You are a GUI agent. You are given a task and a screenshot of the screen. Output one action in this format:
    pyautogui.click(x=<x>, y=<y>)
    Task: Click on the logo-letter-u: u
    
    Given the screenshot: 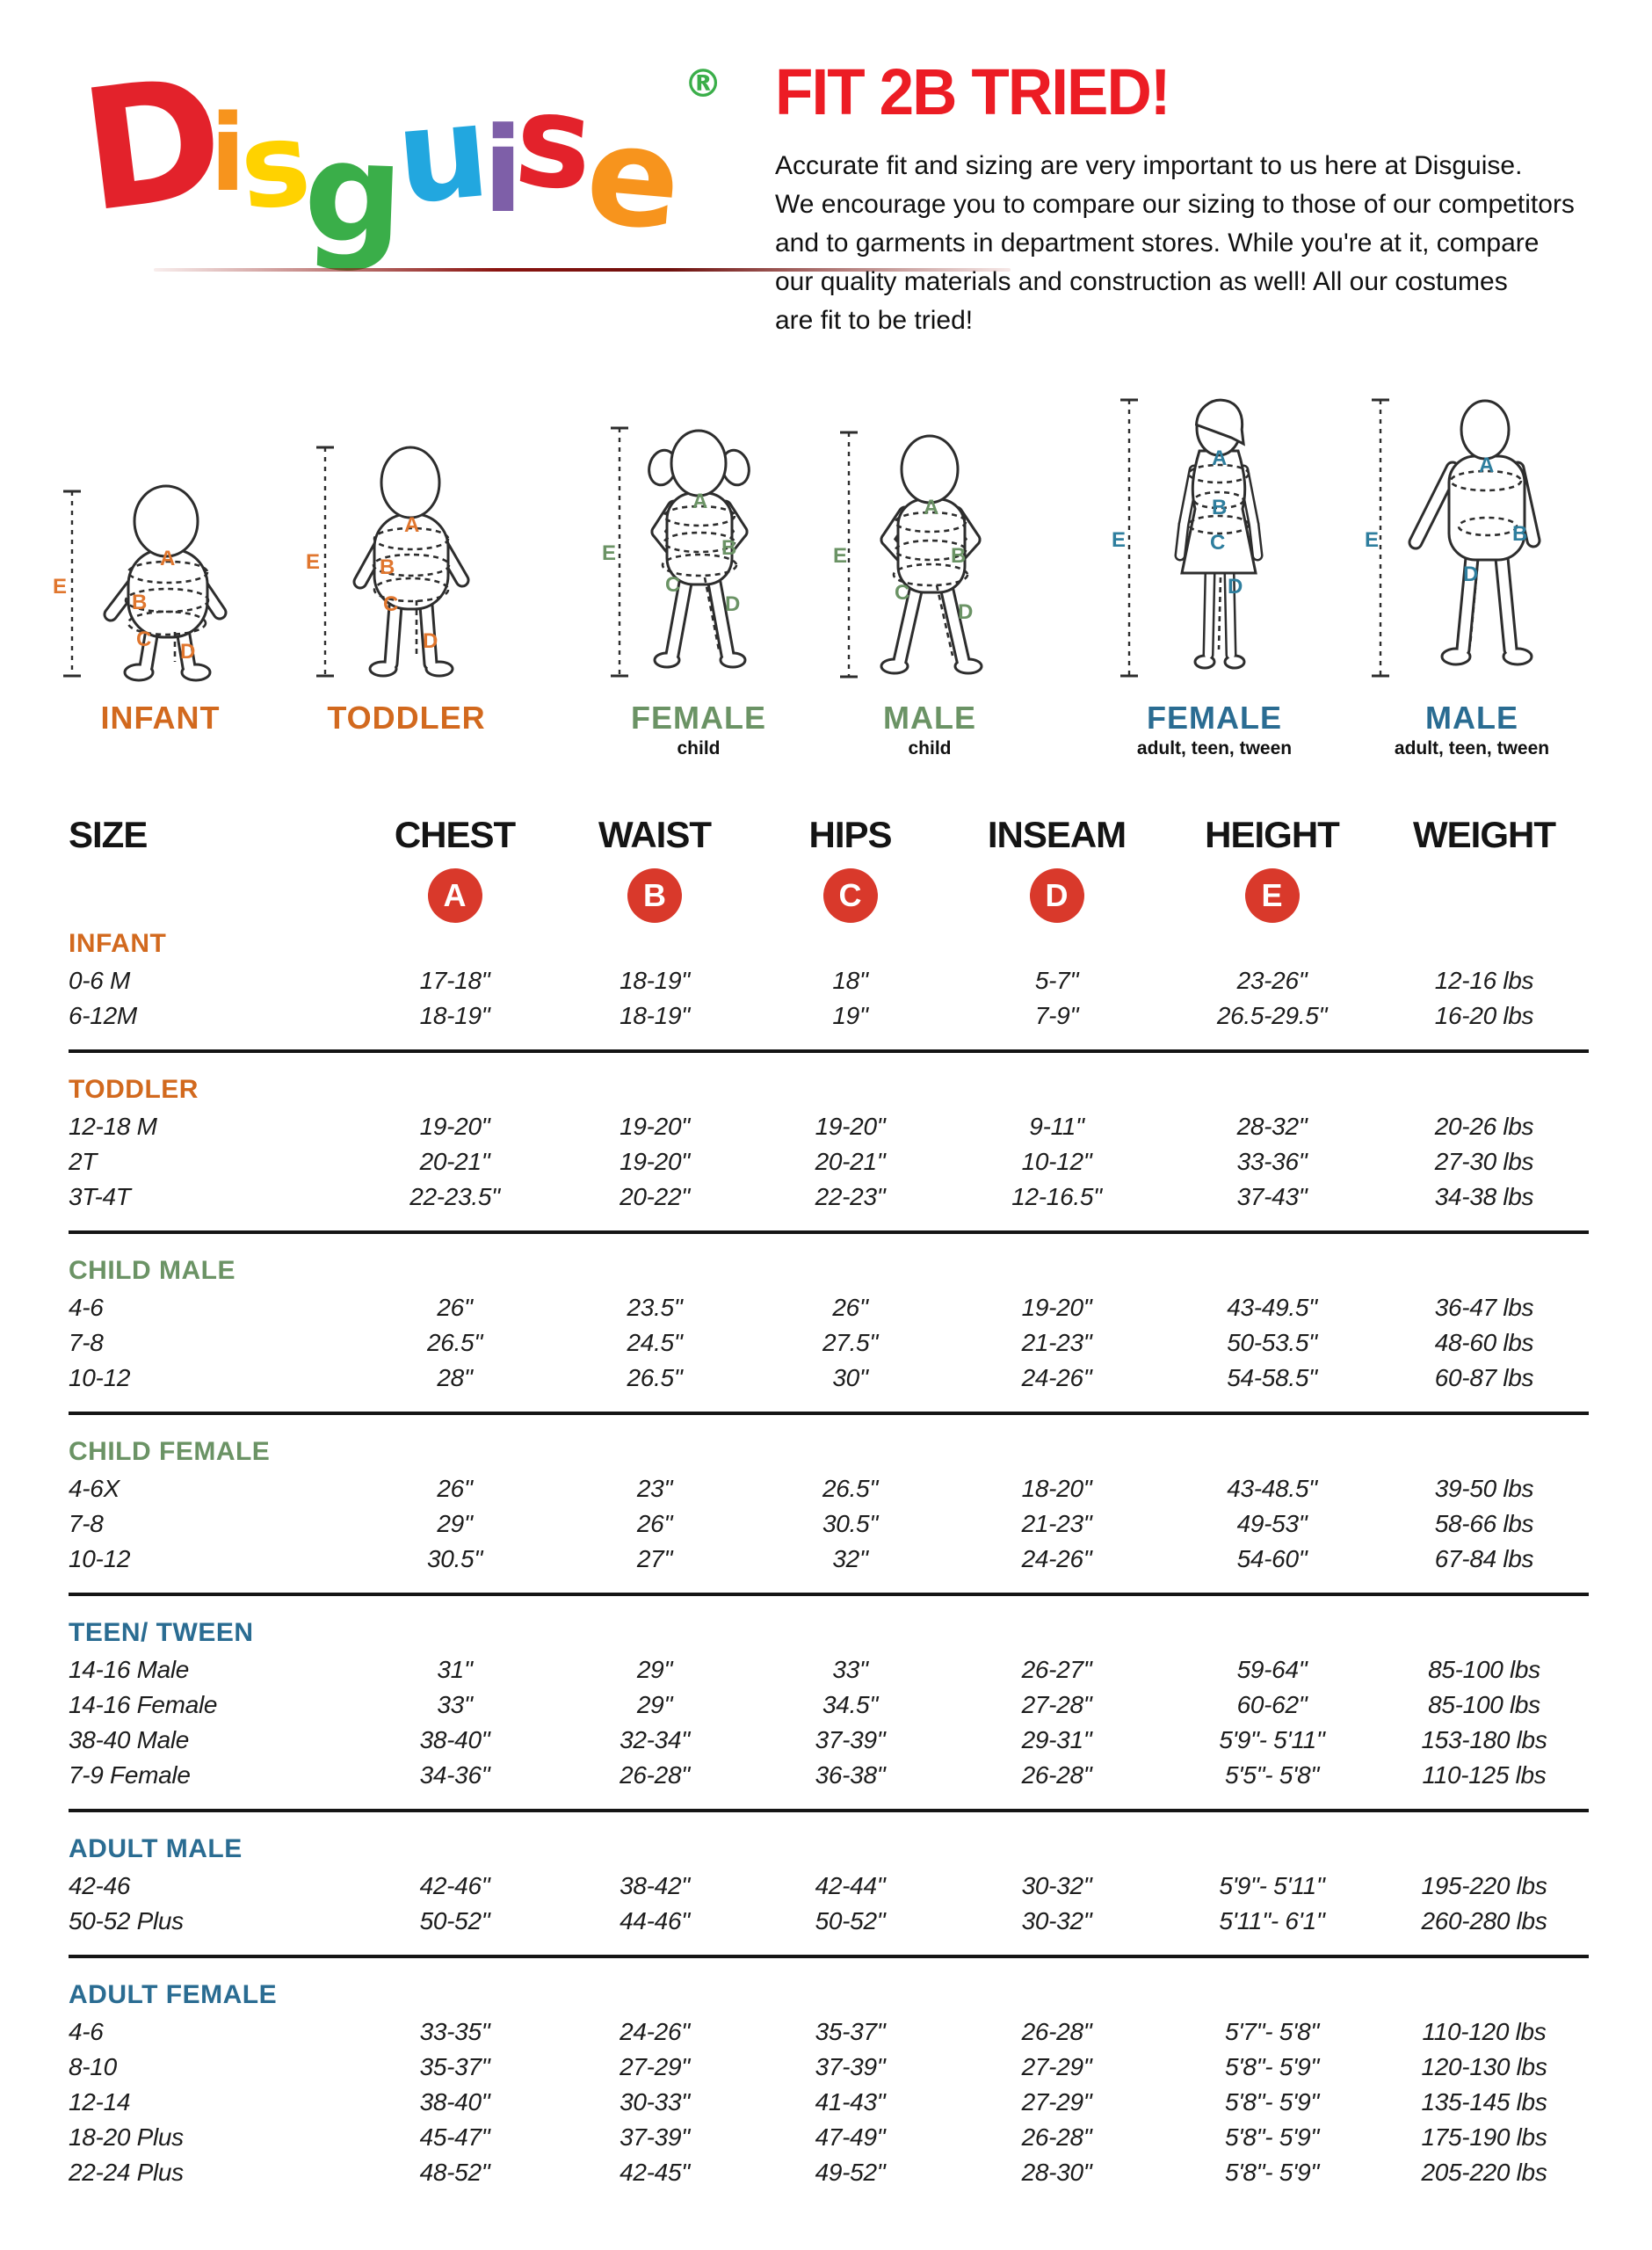 What is the action you would take?
    pyautogui.click(x=443, y=155)
    